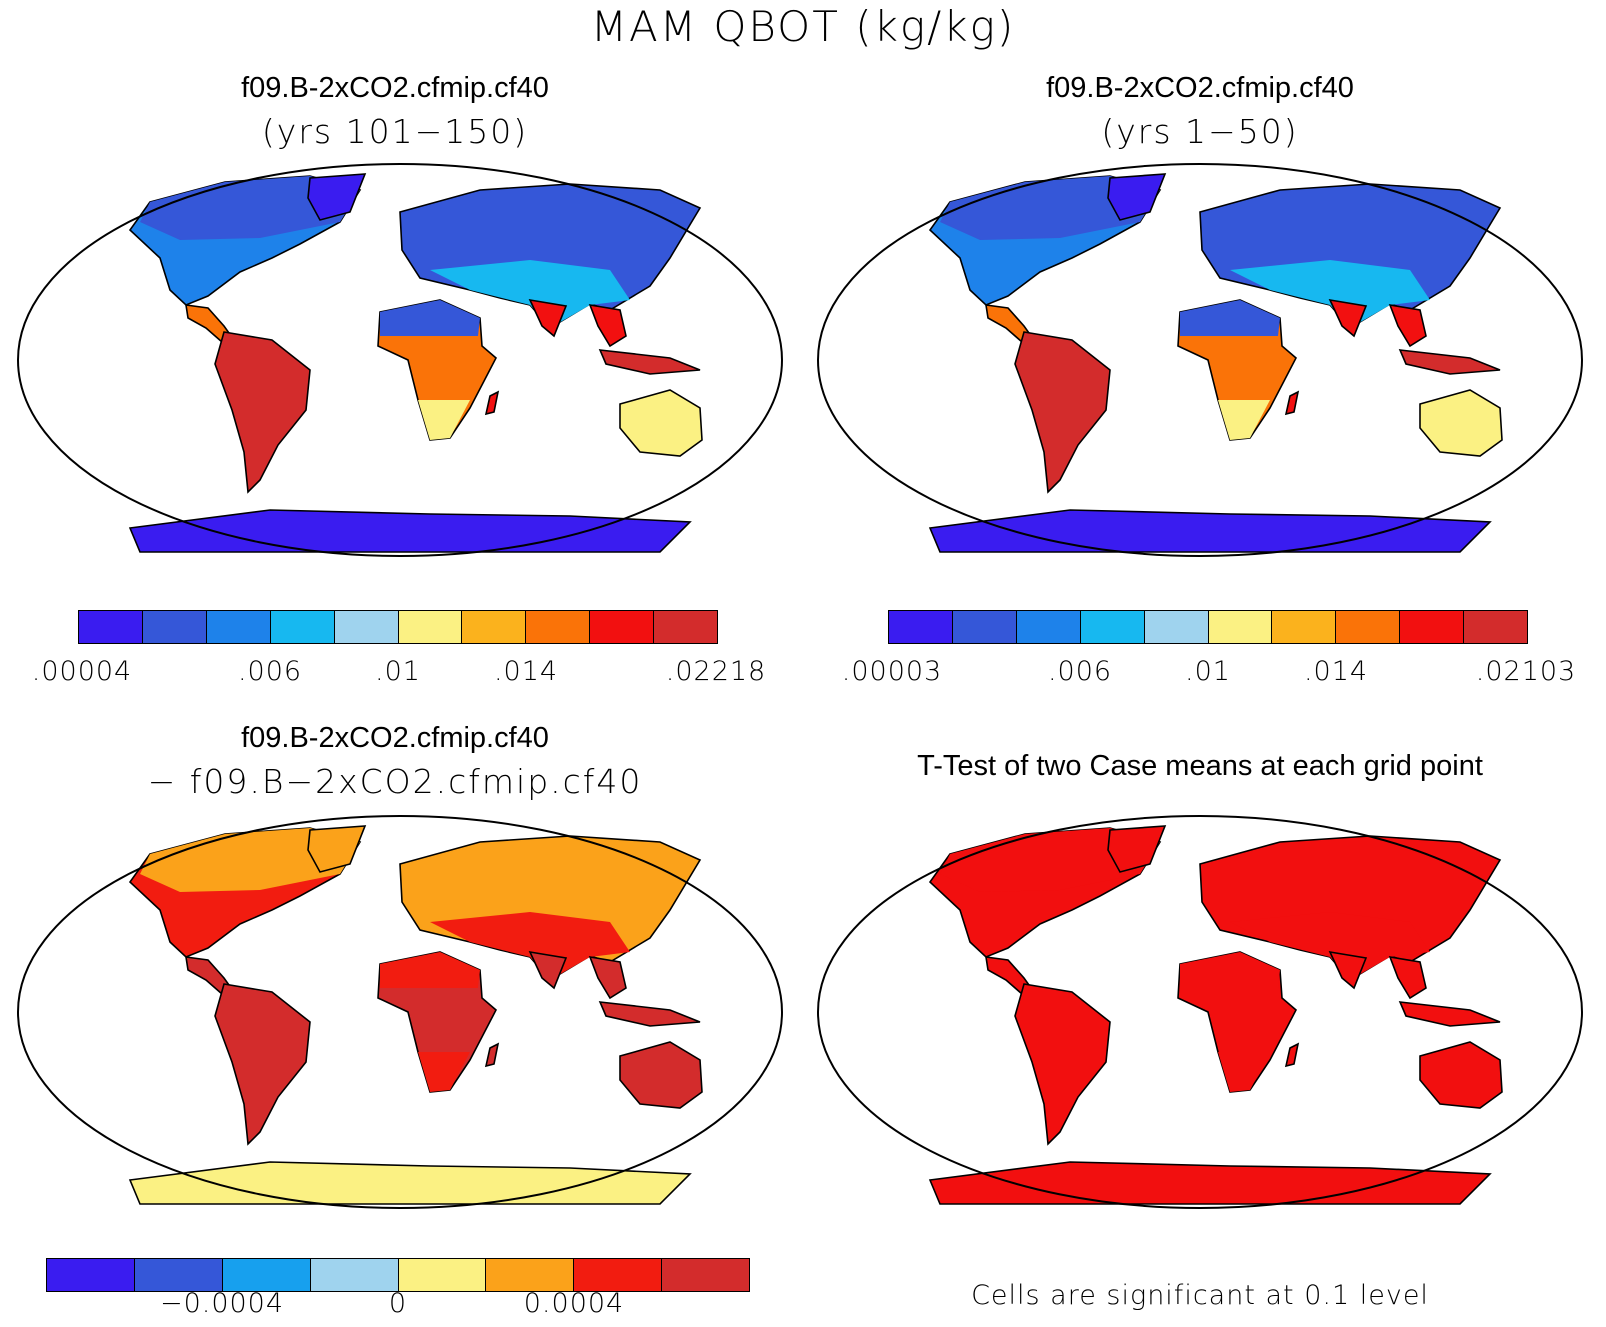 The height and width of the screenshot is (1327, 1606). I want to click on panel1-colorbar, so click(398, 627).